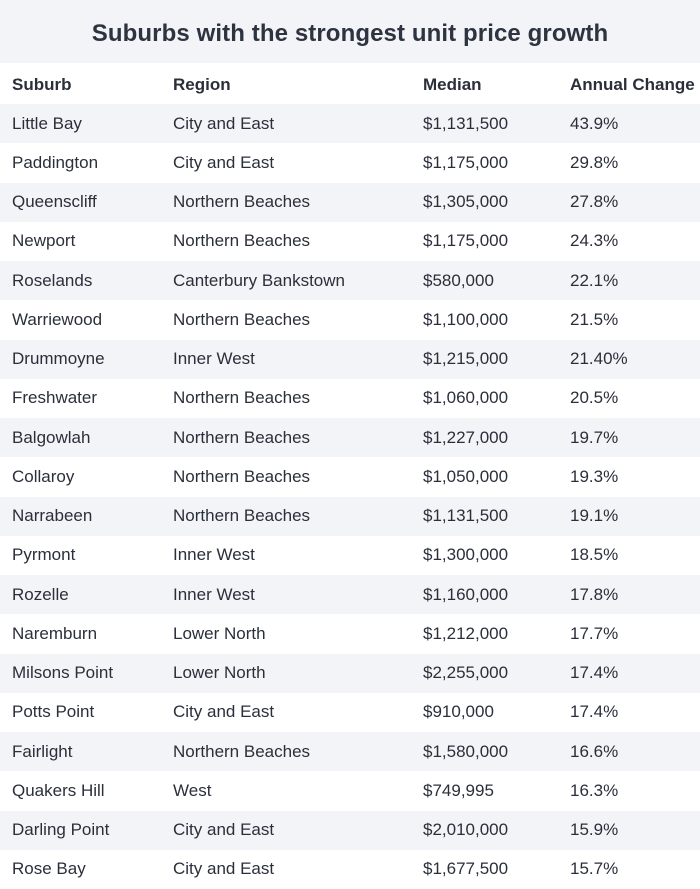  What do you see at coordinates (594, 241) in the screenshot?
I see `cell-annual-change: 24.3%` at bounding box center [594, 241].